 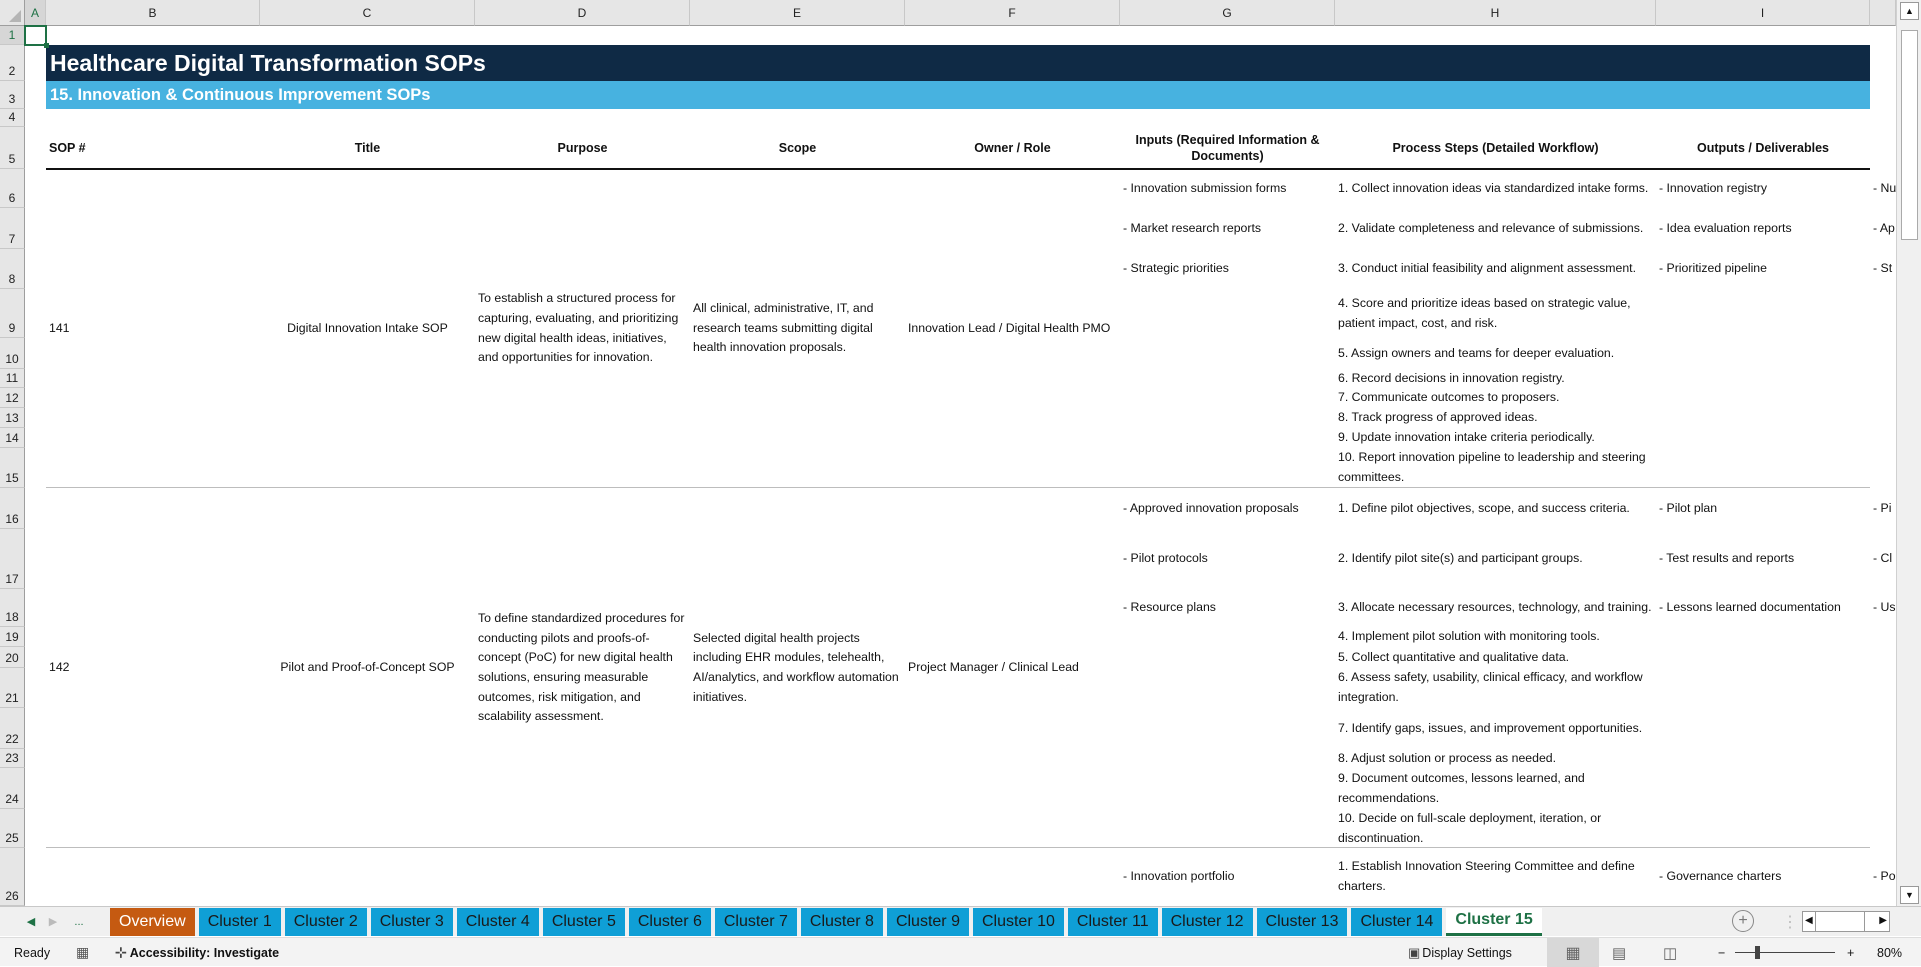 What do you see at coordinates (1785, 952) in the screenshot?
I see `zoom-slider` at bounding box center [1785, 952].